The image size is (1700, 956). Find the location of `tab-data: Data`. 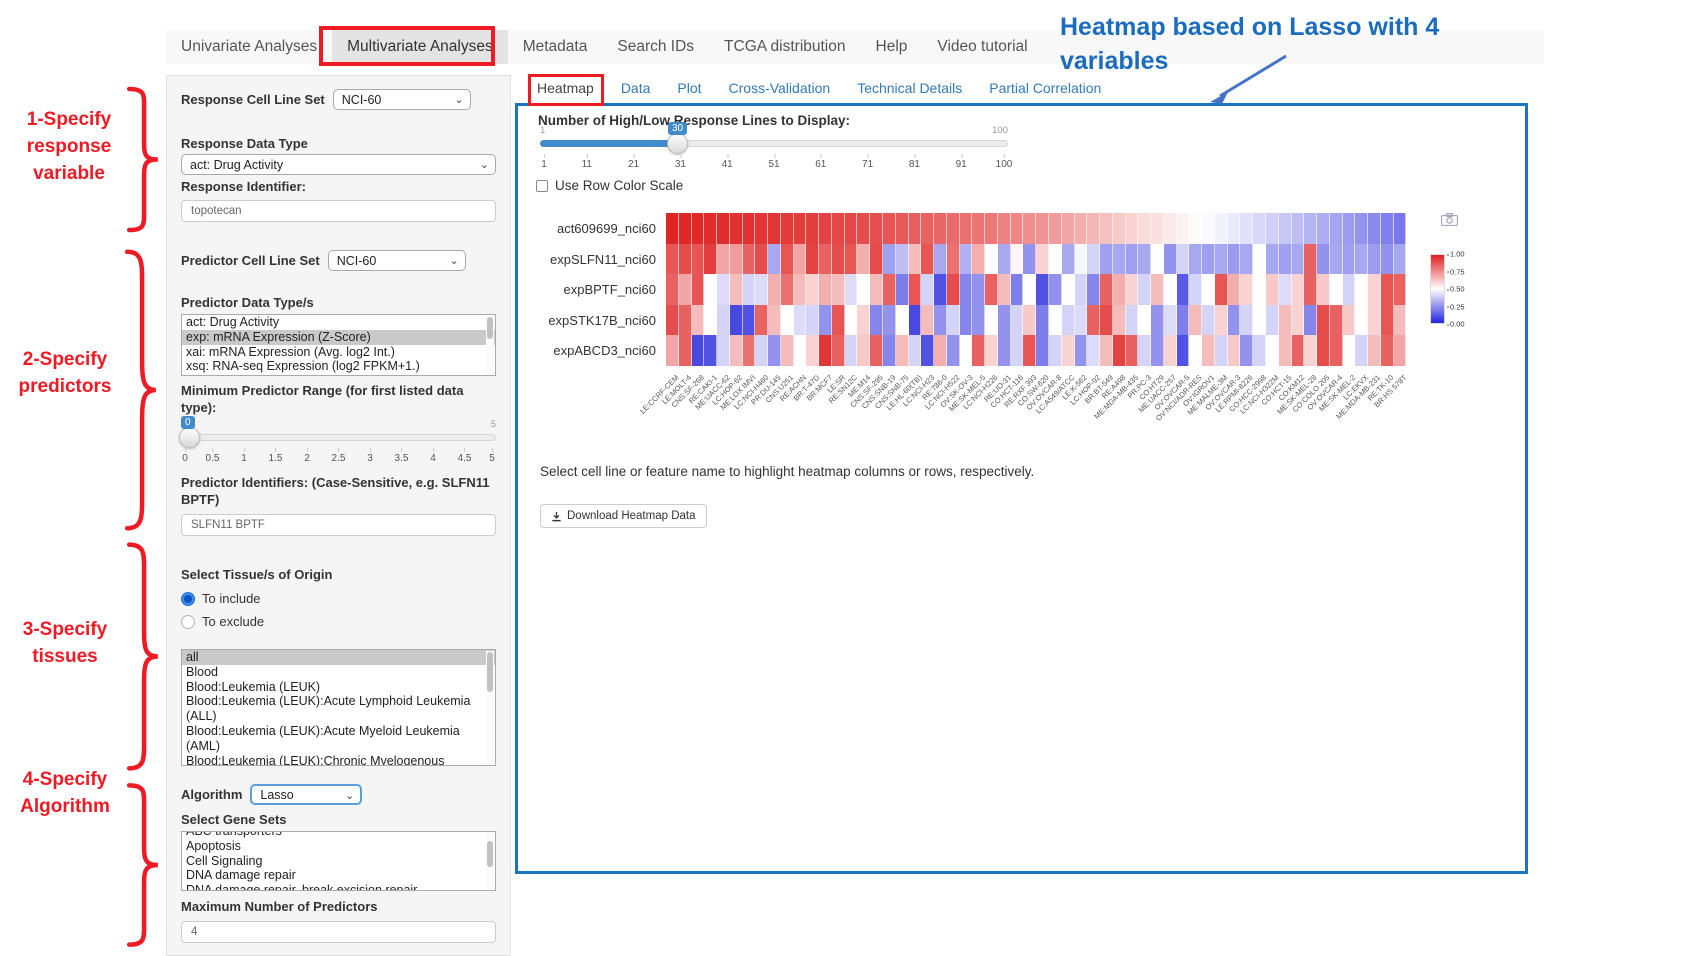

tab-data: Data is located at coordinates (635, 88).